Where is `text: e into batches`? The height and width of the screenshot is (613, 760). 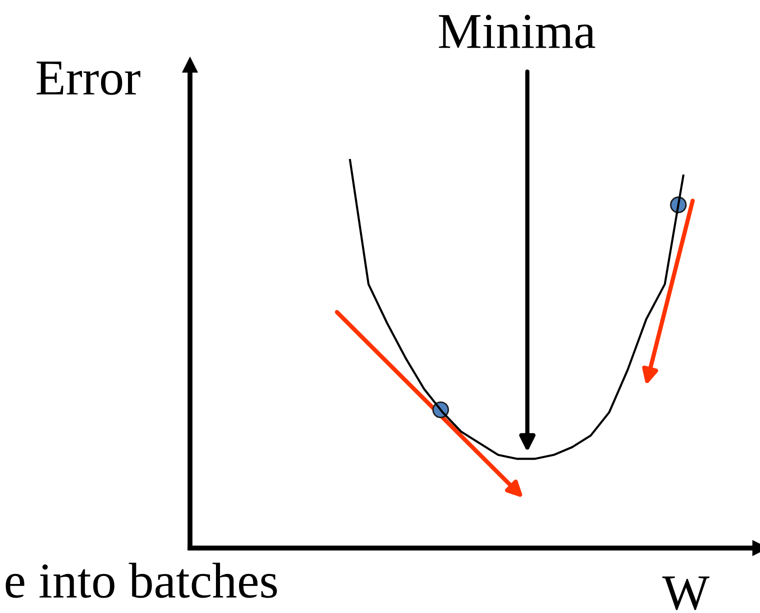
text: e into batches is located at coordinates (141, 580).